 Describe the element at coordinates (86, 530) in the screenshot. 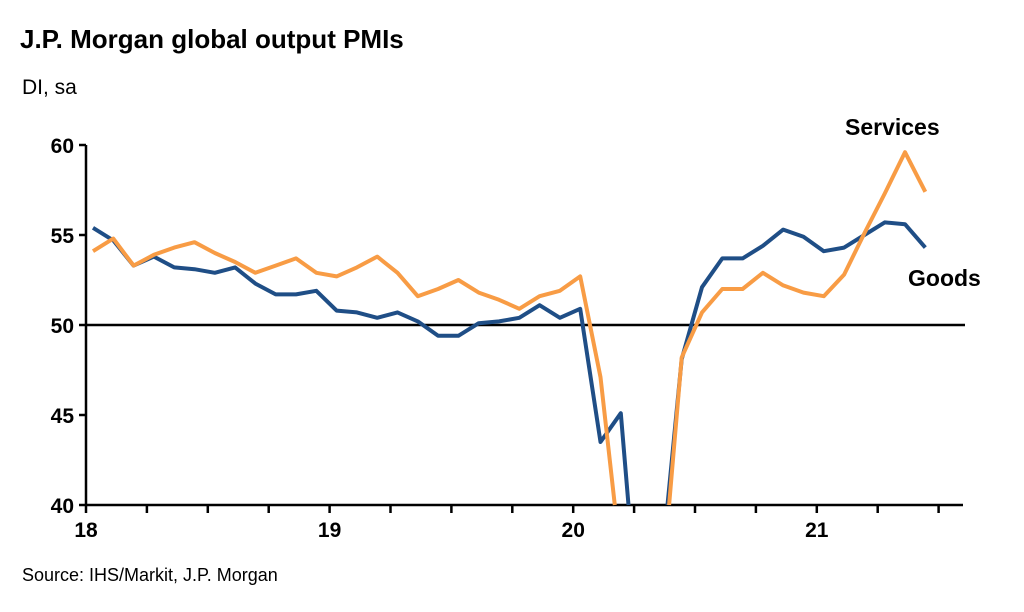

I see `x-tick-label: 18` at that location.